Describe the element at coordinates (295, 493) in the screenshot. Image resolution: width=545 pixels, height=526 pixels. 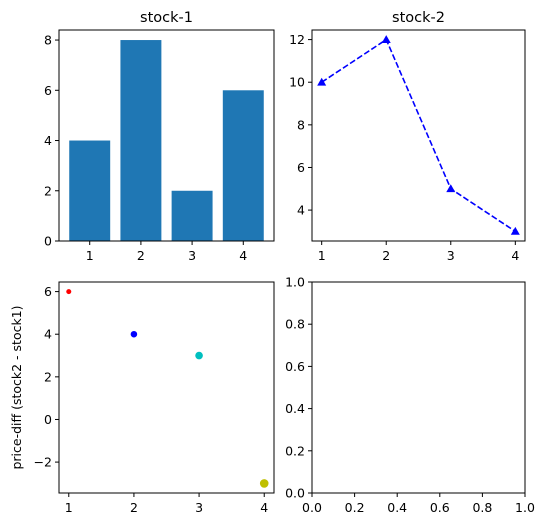
I see `y-tick-label: 0.0` at that location.